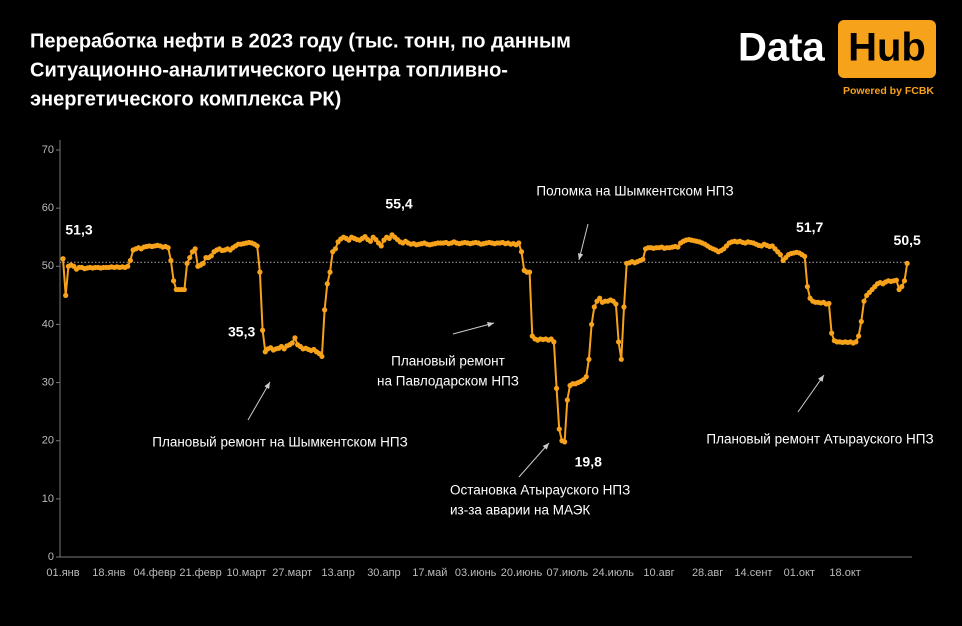 Image resolution: width=962 pixels, height=626 pixels. Describe the element at coordinates (200, 573) in the screenshot. I see `x-tick-label: 21.февр` at that location.